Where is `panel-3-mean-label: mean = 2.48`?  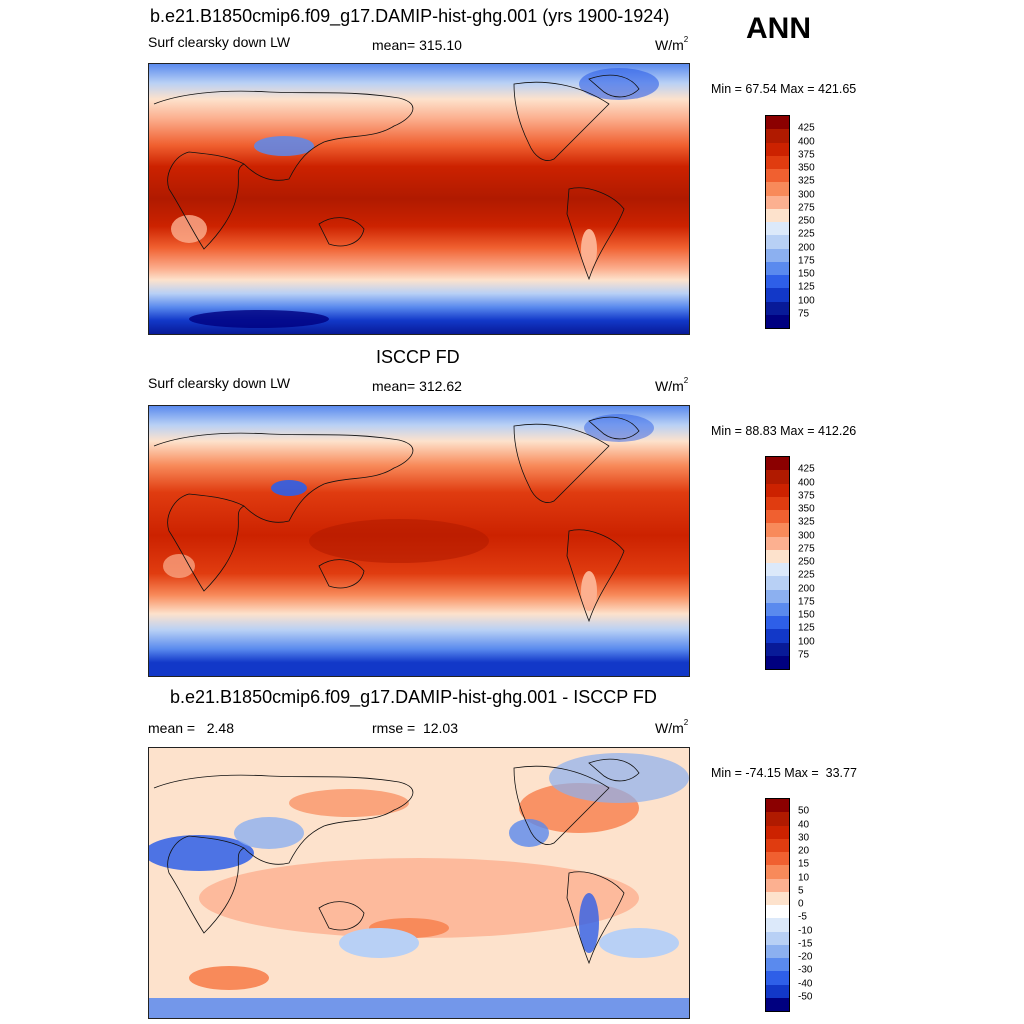 panel-3-mean-label: mean = 2.48 is located at coordinates (191, 728).